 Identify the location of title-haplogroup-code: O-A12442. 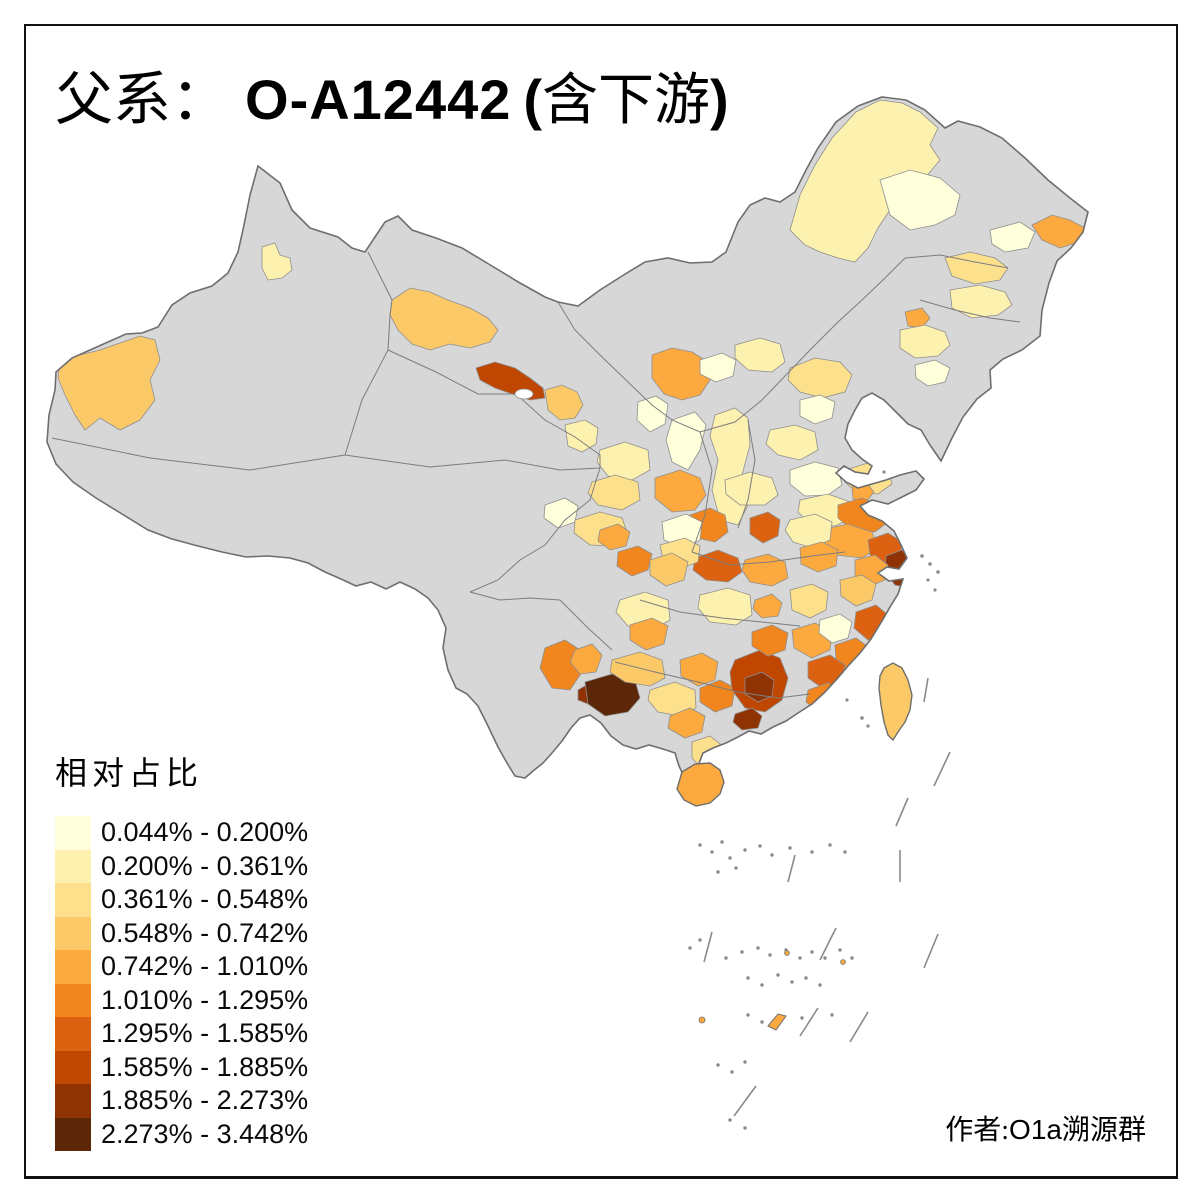
(378, 99).